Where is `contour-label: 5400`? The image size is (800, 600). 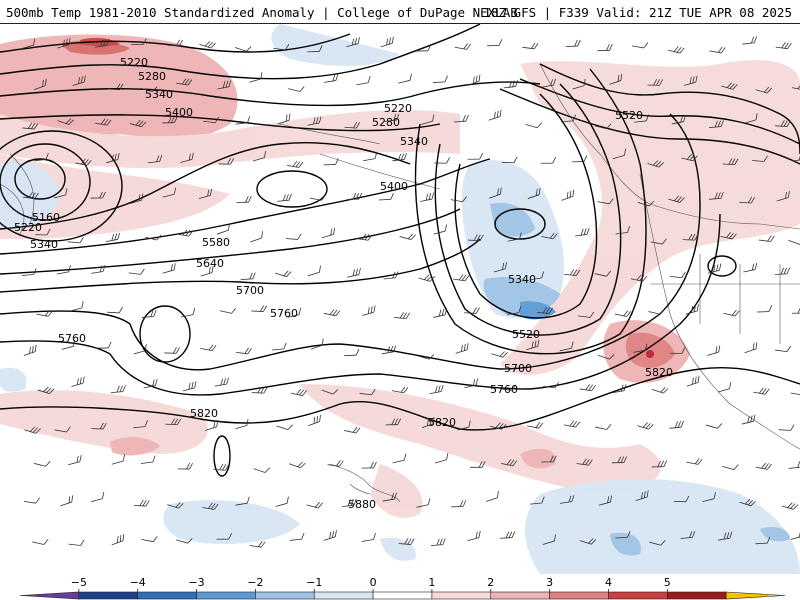
contour-label: 5400 is located at coordinates (179, 112).